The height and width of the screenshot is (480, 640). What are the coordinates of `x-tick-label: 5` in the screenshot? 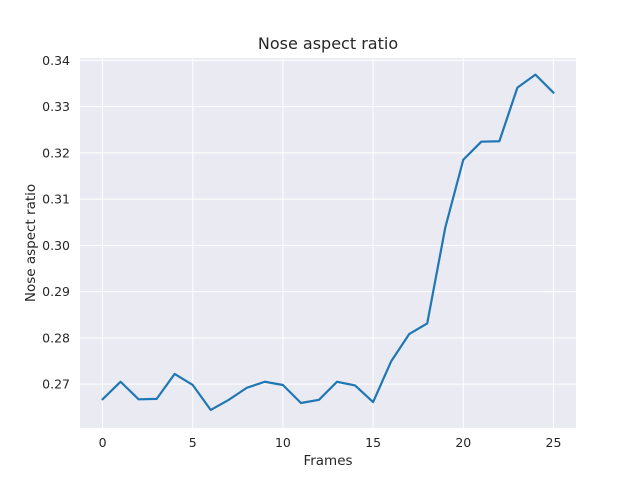 It's located at (193, 442).